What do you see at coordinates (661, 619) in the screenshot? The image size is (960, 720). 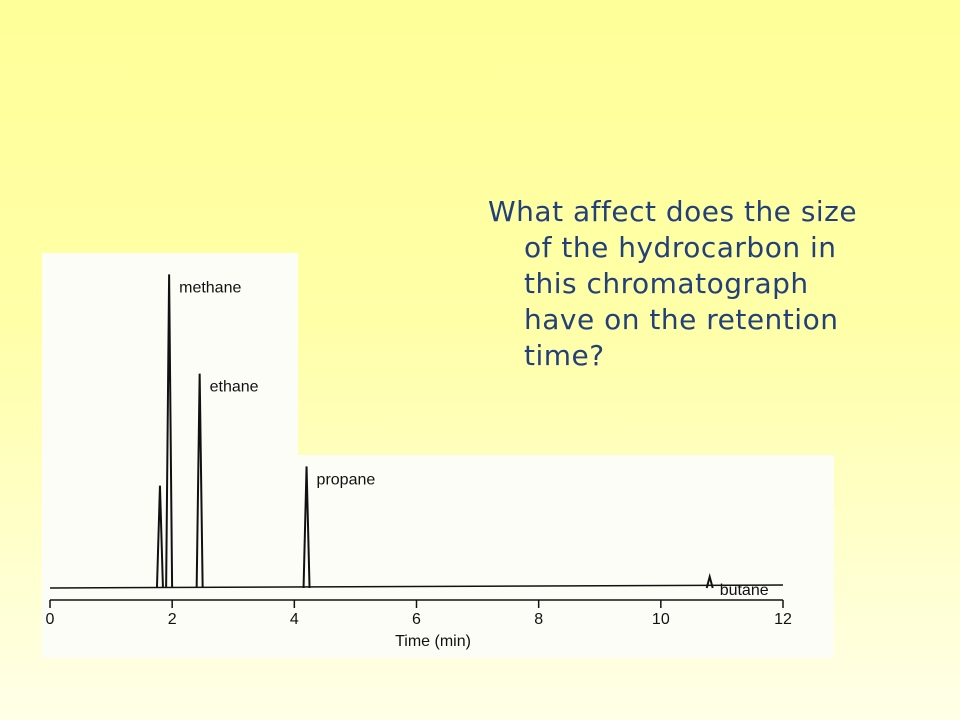 I see `x-tick-label: 10` at bounding box center [661, 619].